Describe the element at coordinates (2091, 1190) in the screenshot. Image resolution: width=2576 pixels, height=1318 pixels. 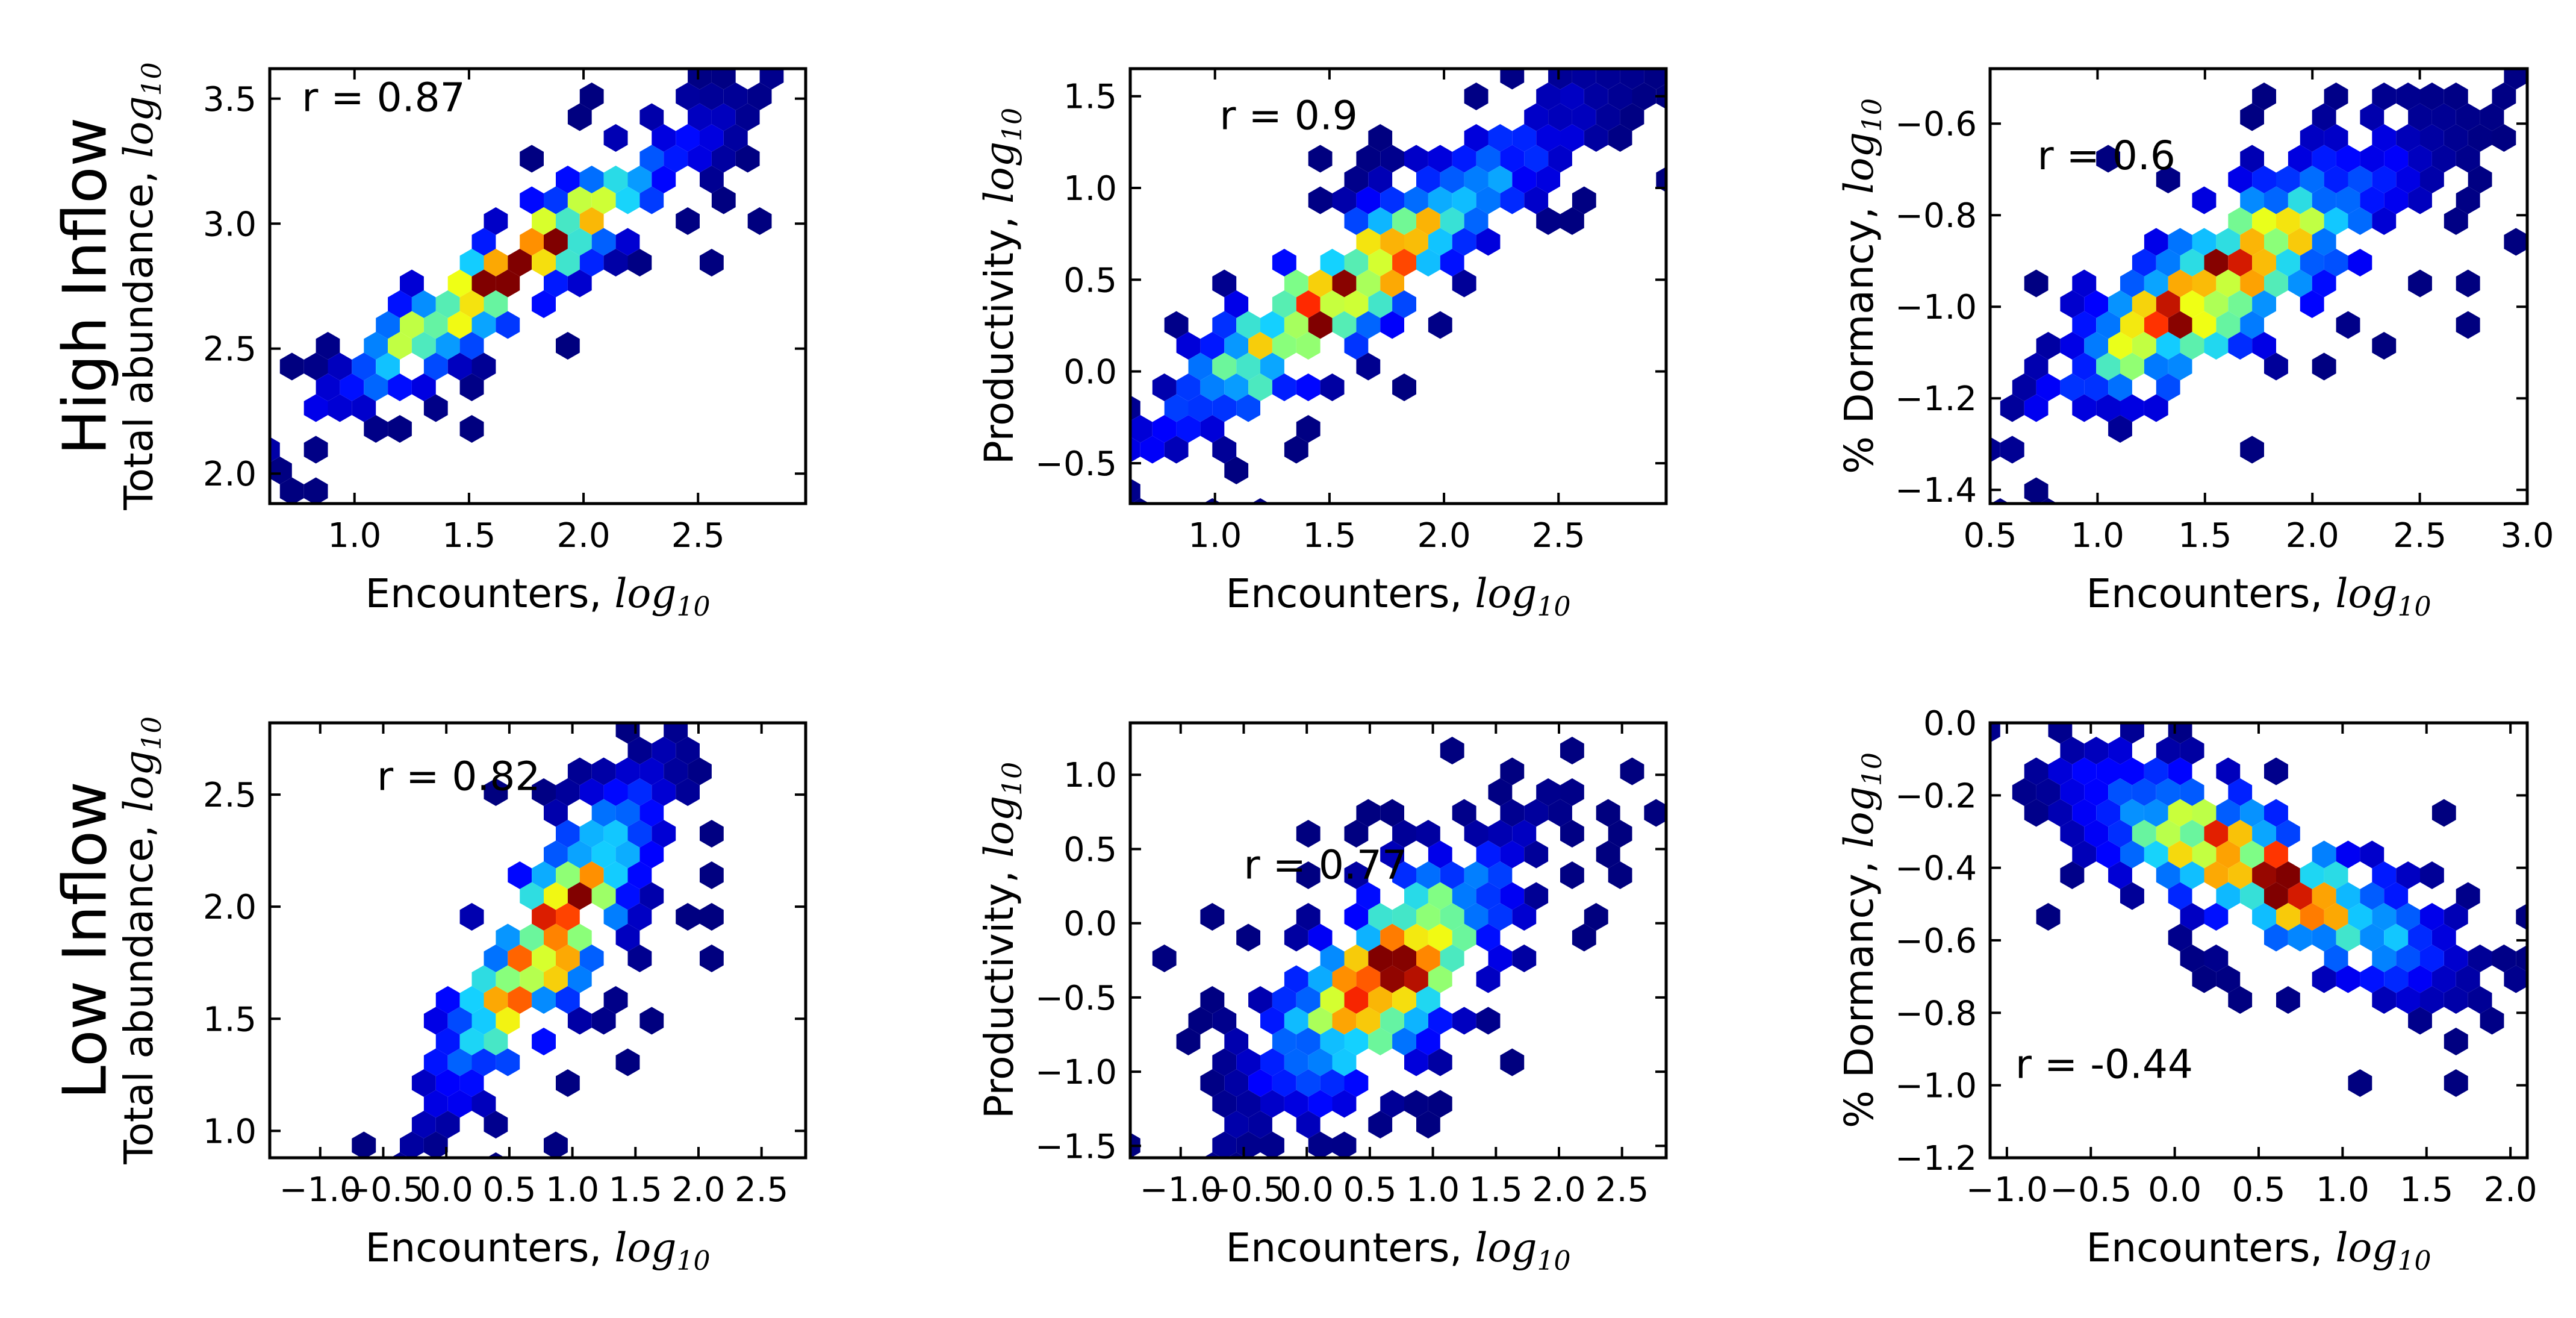
I see `x-tick-label: −0.5` at that location.